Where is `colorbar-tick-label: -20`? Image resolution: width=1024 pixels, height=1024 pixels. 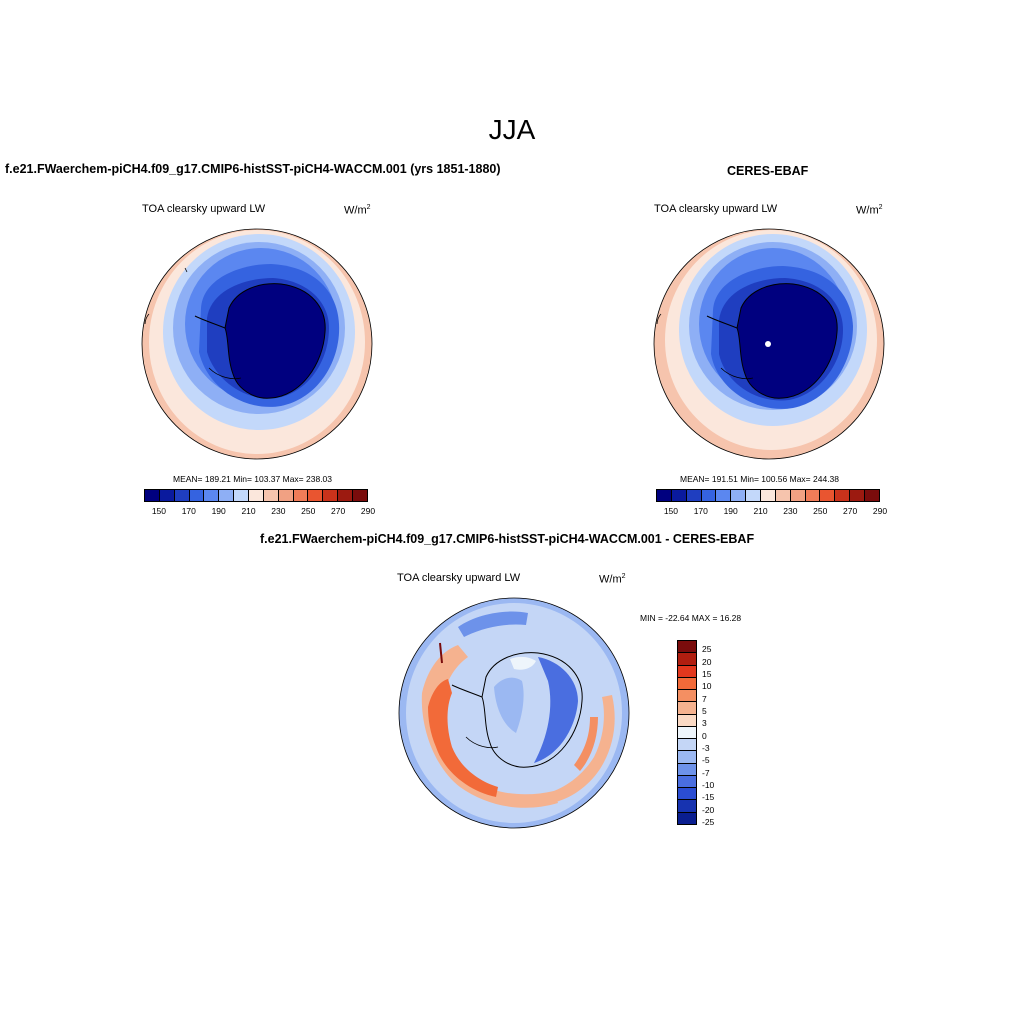 colorbar-tick-label: -20 is located at coordinates (708, 809).